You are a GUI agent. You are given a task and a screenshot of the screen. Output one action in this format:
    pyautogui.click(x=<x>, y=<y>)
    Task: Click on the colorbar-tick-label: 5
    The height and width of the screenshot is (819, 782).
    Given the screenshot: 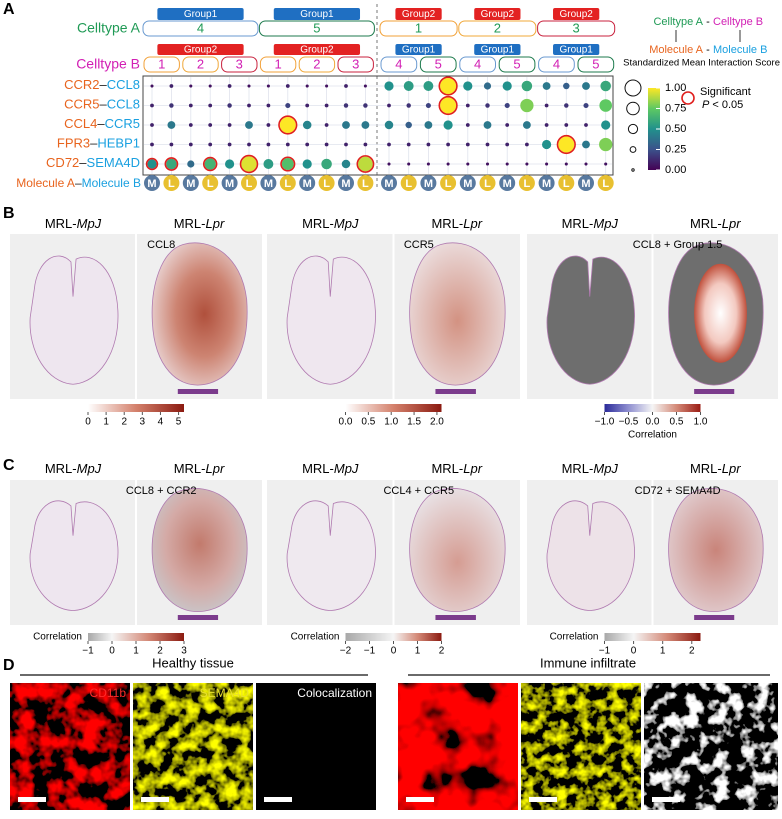 What is the action you would take?
    pyautogui.click(x=179, y=422)
    